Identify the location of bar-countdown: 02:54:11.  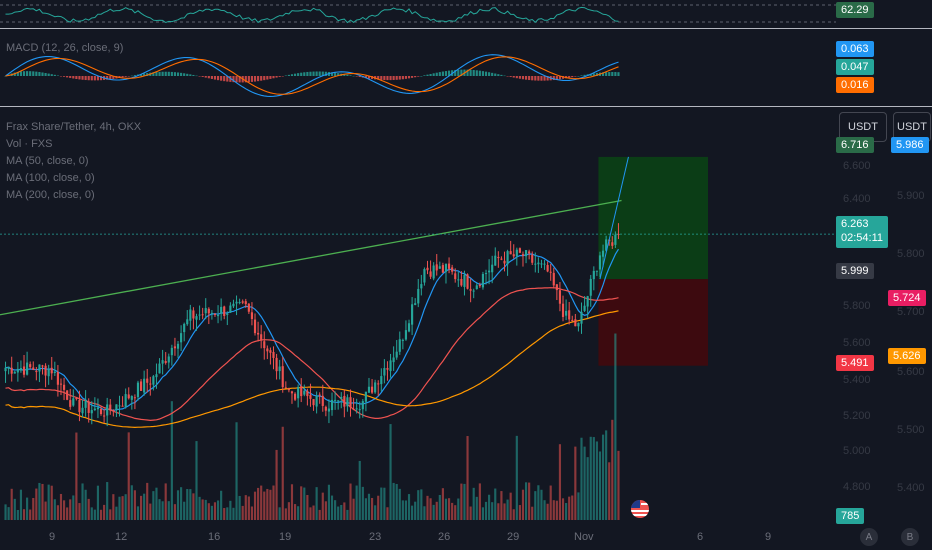
(862, 238).